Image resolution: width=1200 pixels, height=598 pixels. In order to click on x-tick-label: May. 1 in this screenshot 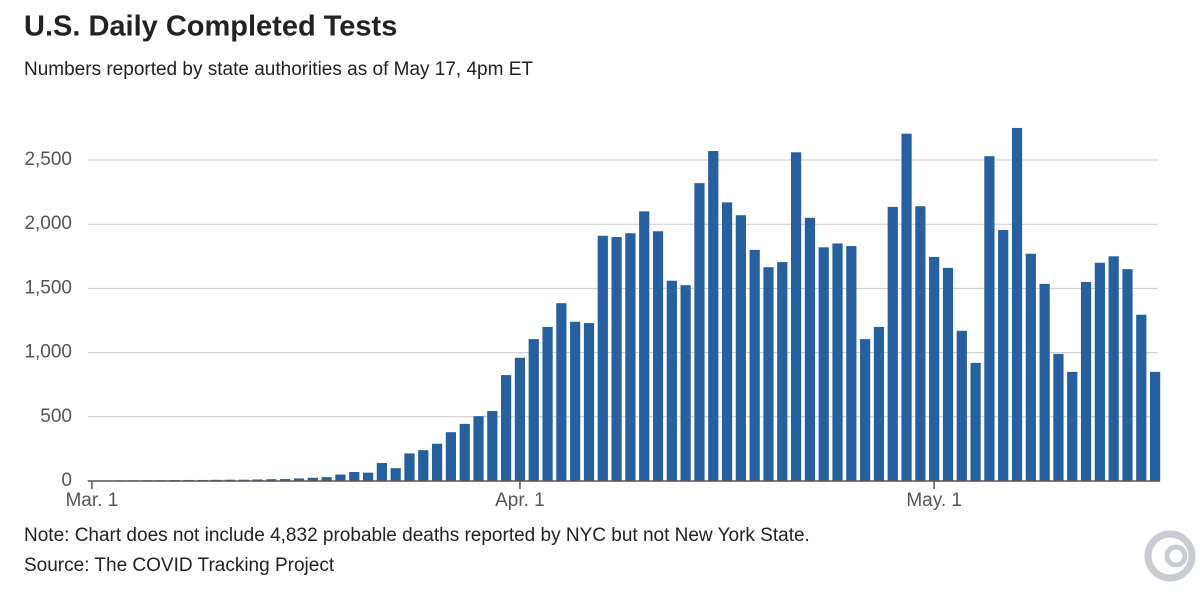, I will do `click(934, 500)`.